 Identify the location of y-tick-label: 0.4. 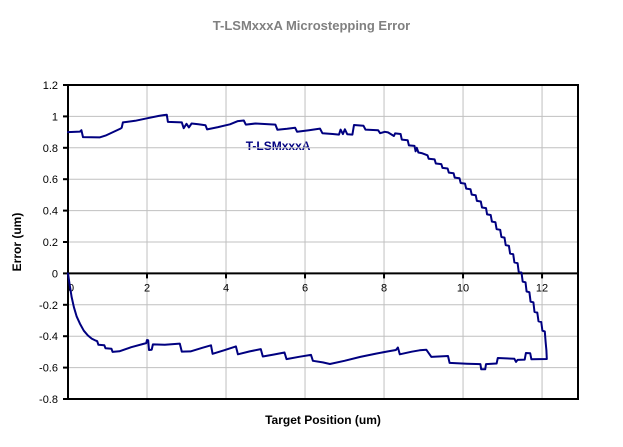
(50, 212).